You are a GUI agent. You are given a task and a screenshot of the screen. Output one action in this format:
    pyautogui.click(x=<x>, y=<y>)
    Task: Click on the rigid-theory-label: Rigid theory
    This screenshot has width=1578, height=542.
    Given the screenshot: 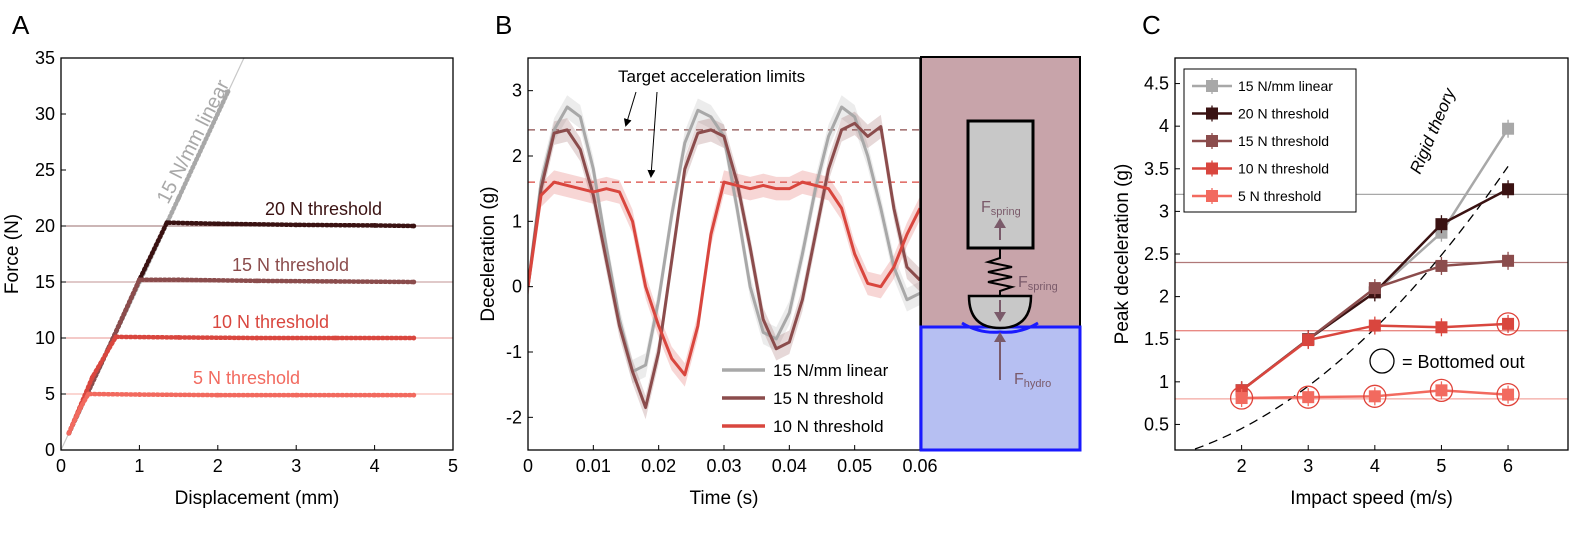 What is the action you would take?
    pyautogui.click(x=1433, y=130)
    